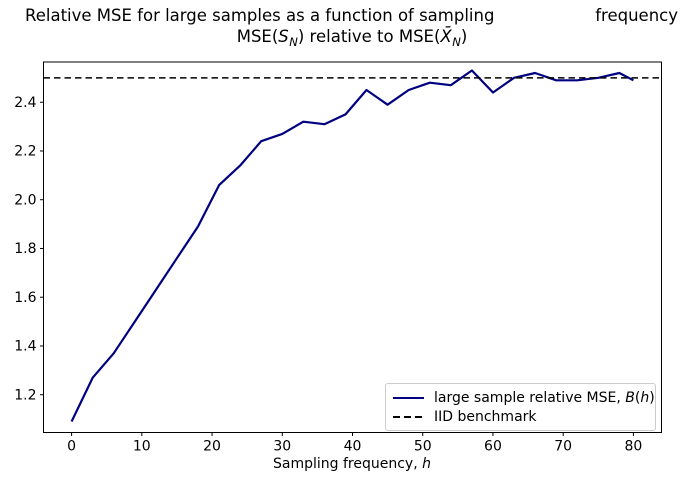 This screenshot has width=682, height=496. Describe the element at coordinates (633, 447) in the screenshot. I see `x-tick-label: 80` at that location.